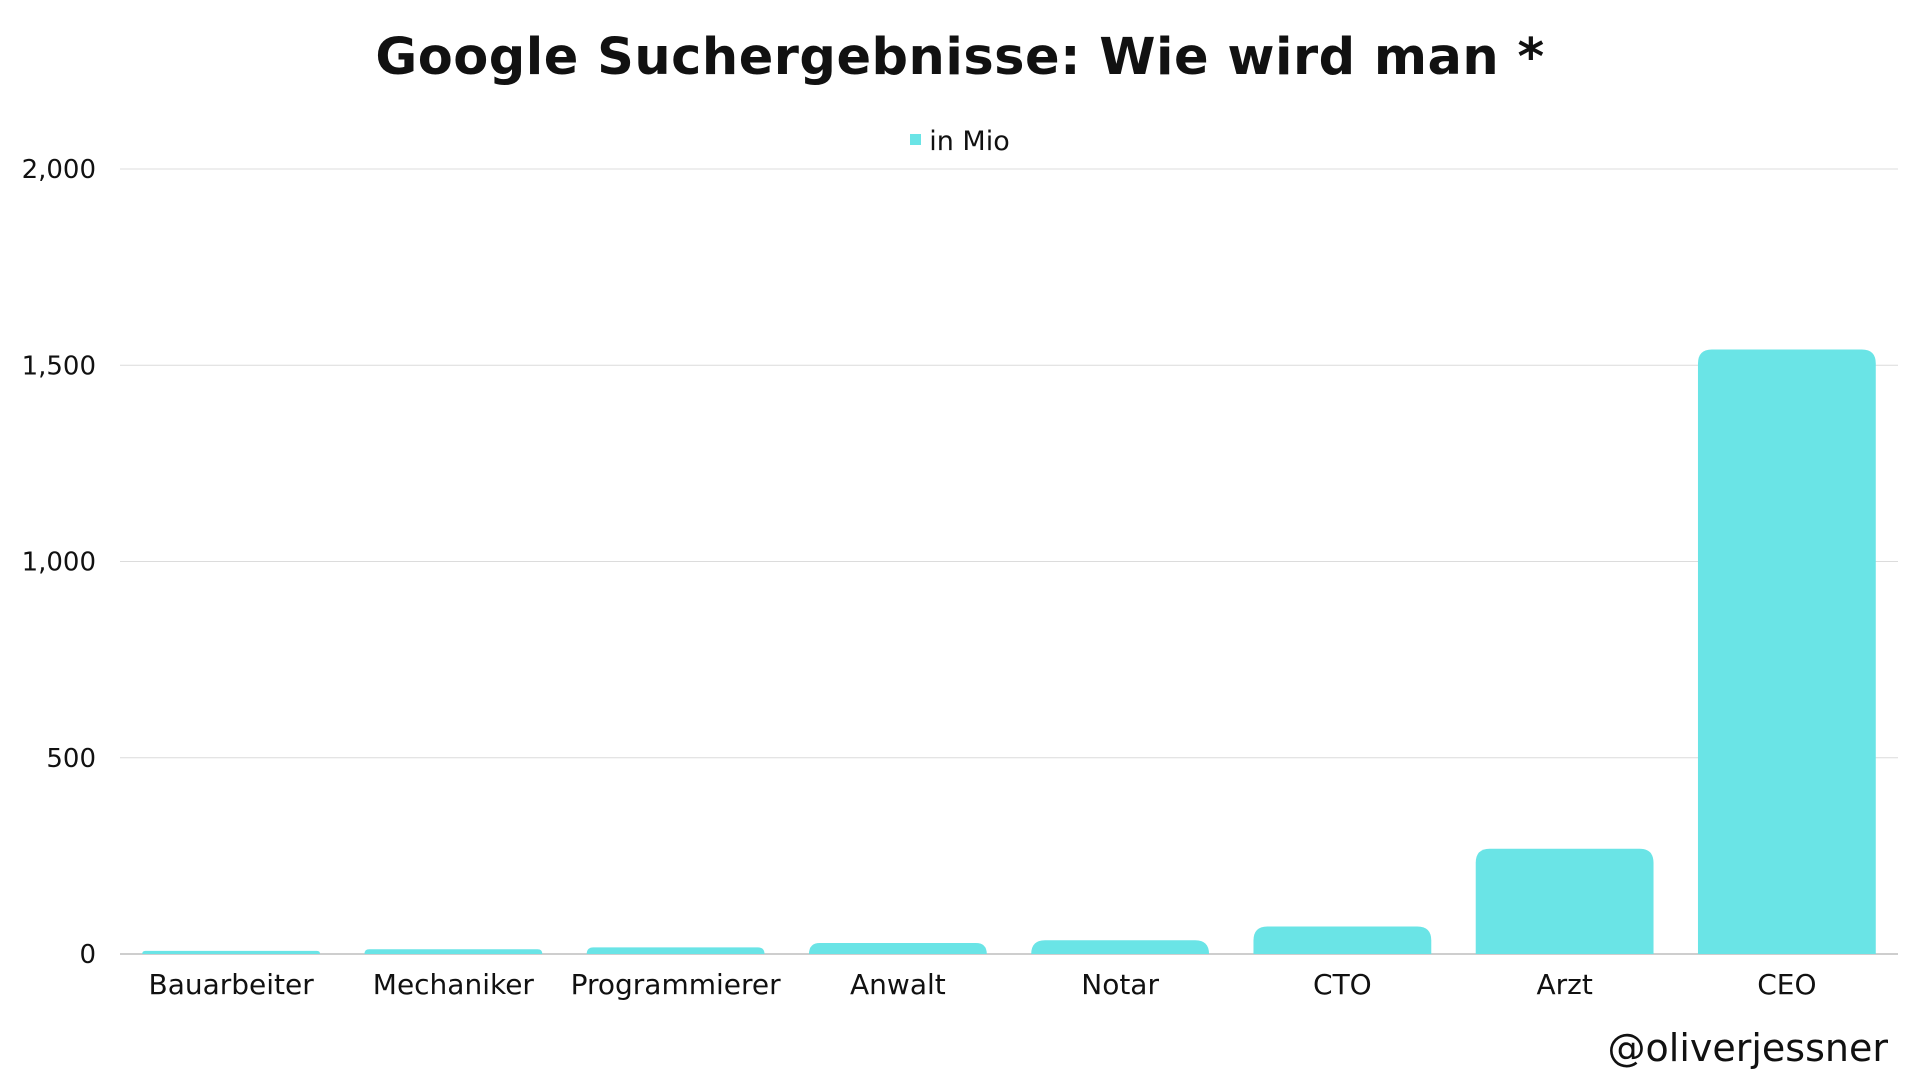 The width and height of the screenshot is (1920, 1080). What do you see at coordinates (1786, 651) in the screenshot?
I see `bar-ceo` at bounding box center [1786, 651].